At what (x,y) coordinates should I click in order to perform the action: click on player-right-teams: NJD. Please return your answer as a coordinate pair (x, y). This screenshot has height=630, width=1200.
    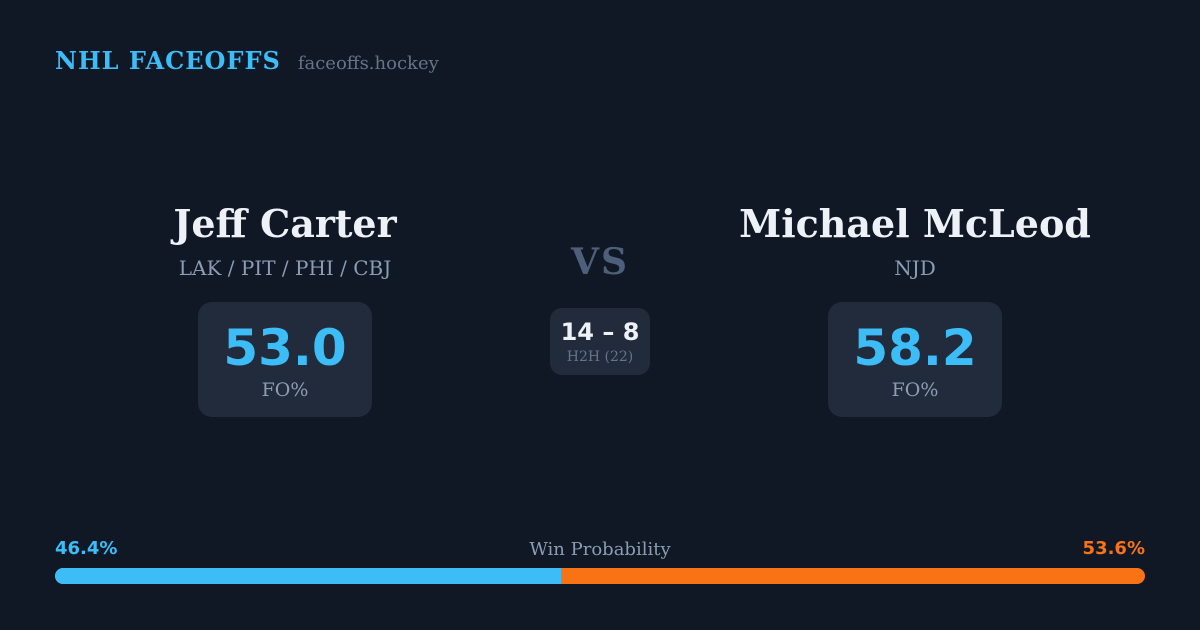
    Looking at the image, I should click on (915, 268).